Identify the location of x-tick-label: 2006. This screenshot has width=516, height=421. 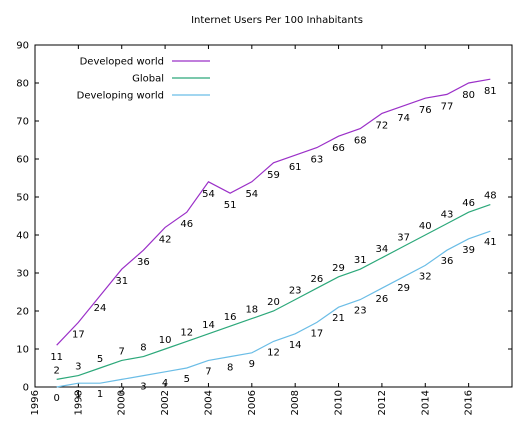
(252, 402).